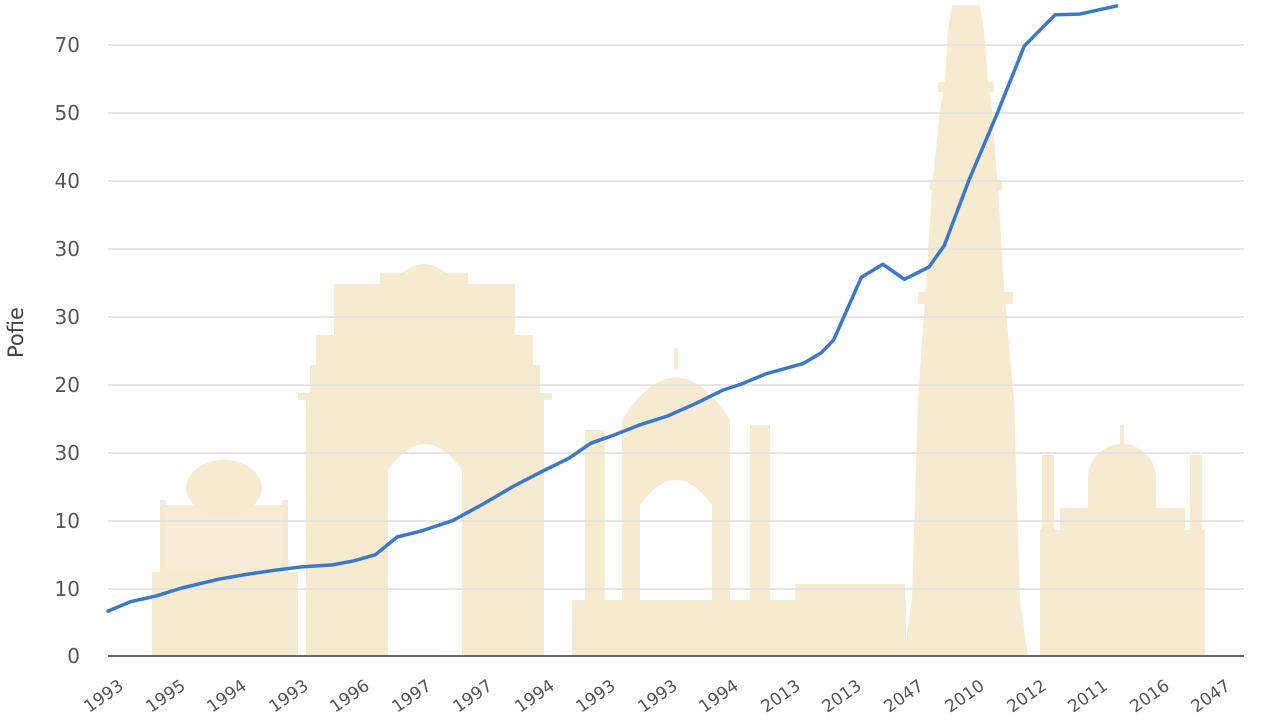  I want to click on qutub-minar-silhouette, so click(966, 330).